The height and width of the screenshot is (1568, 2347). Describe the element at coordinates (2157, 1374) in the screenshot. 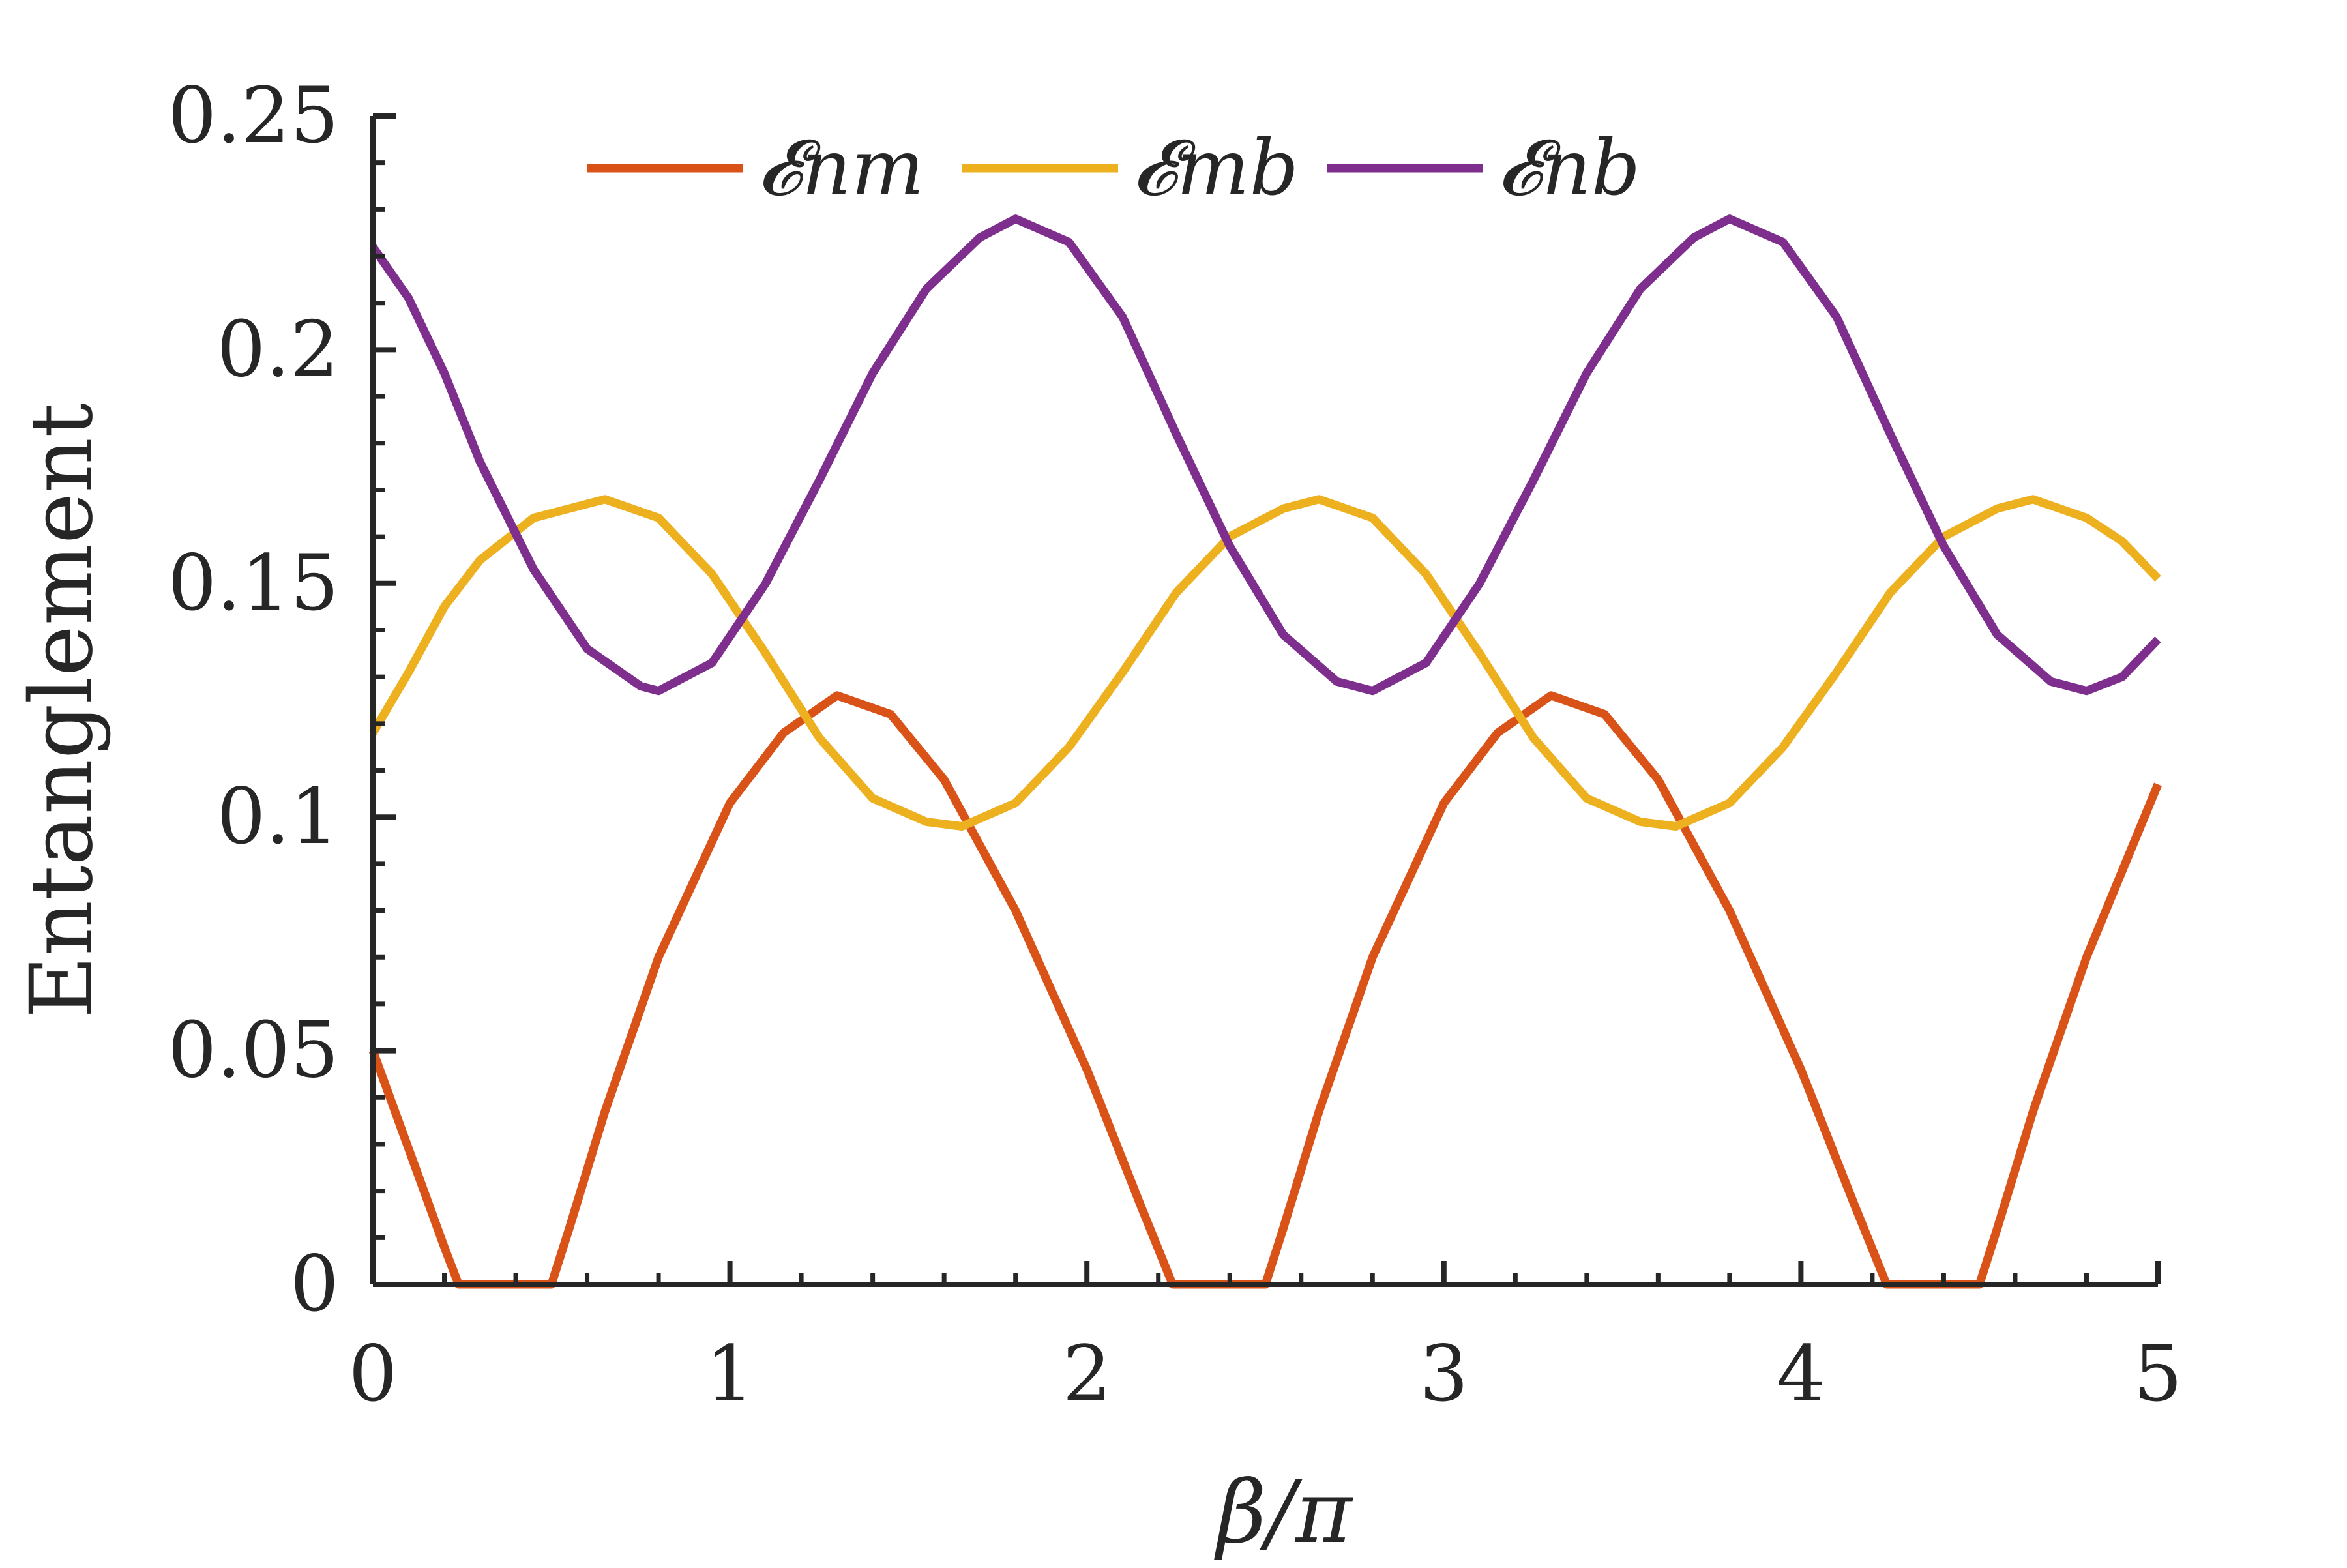

I see `x-tick-label: 5` at that location.